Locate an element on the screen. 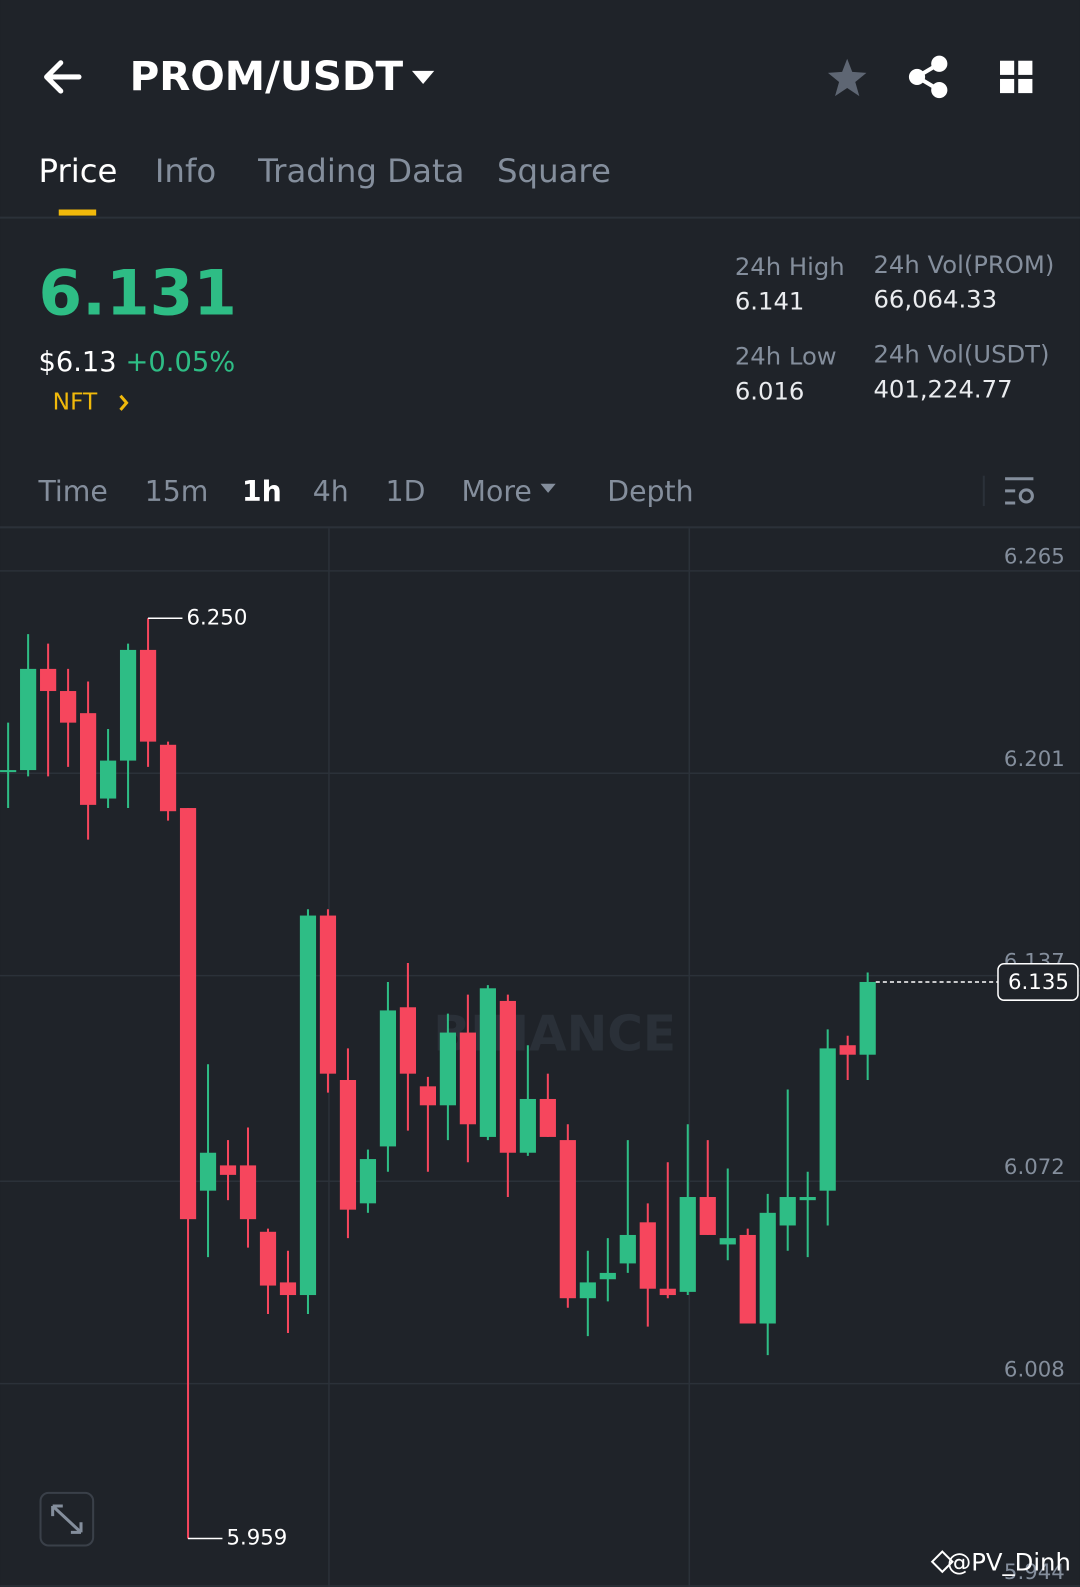 Image resolution: width=1080 pixels, height=1587 pixels. stat-label: 24h Low is located at coordinates (786, 355).